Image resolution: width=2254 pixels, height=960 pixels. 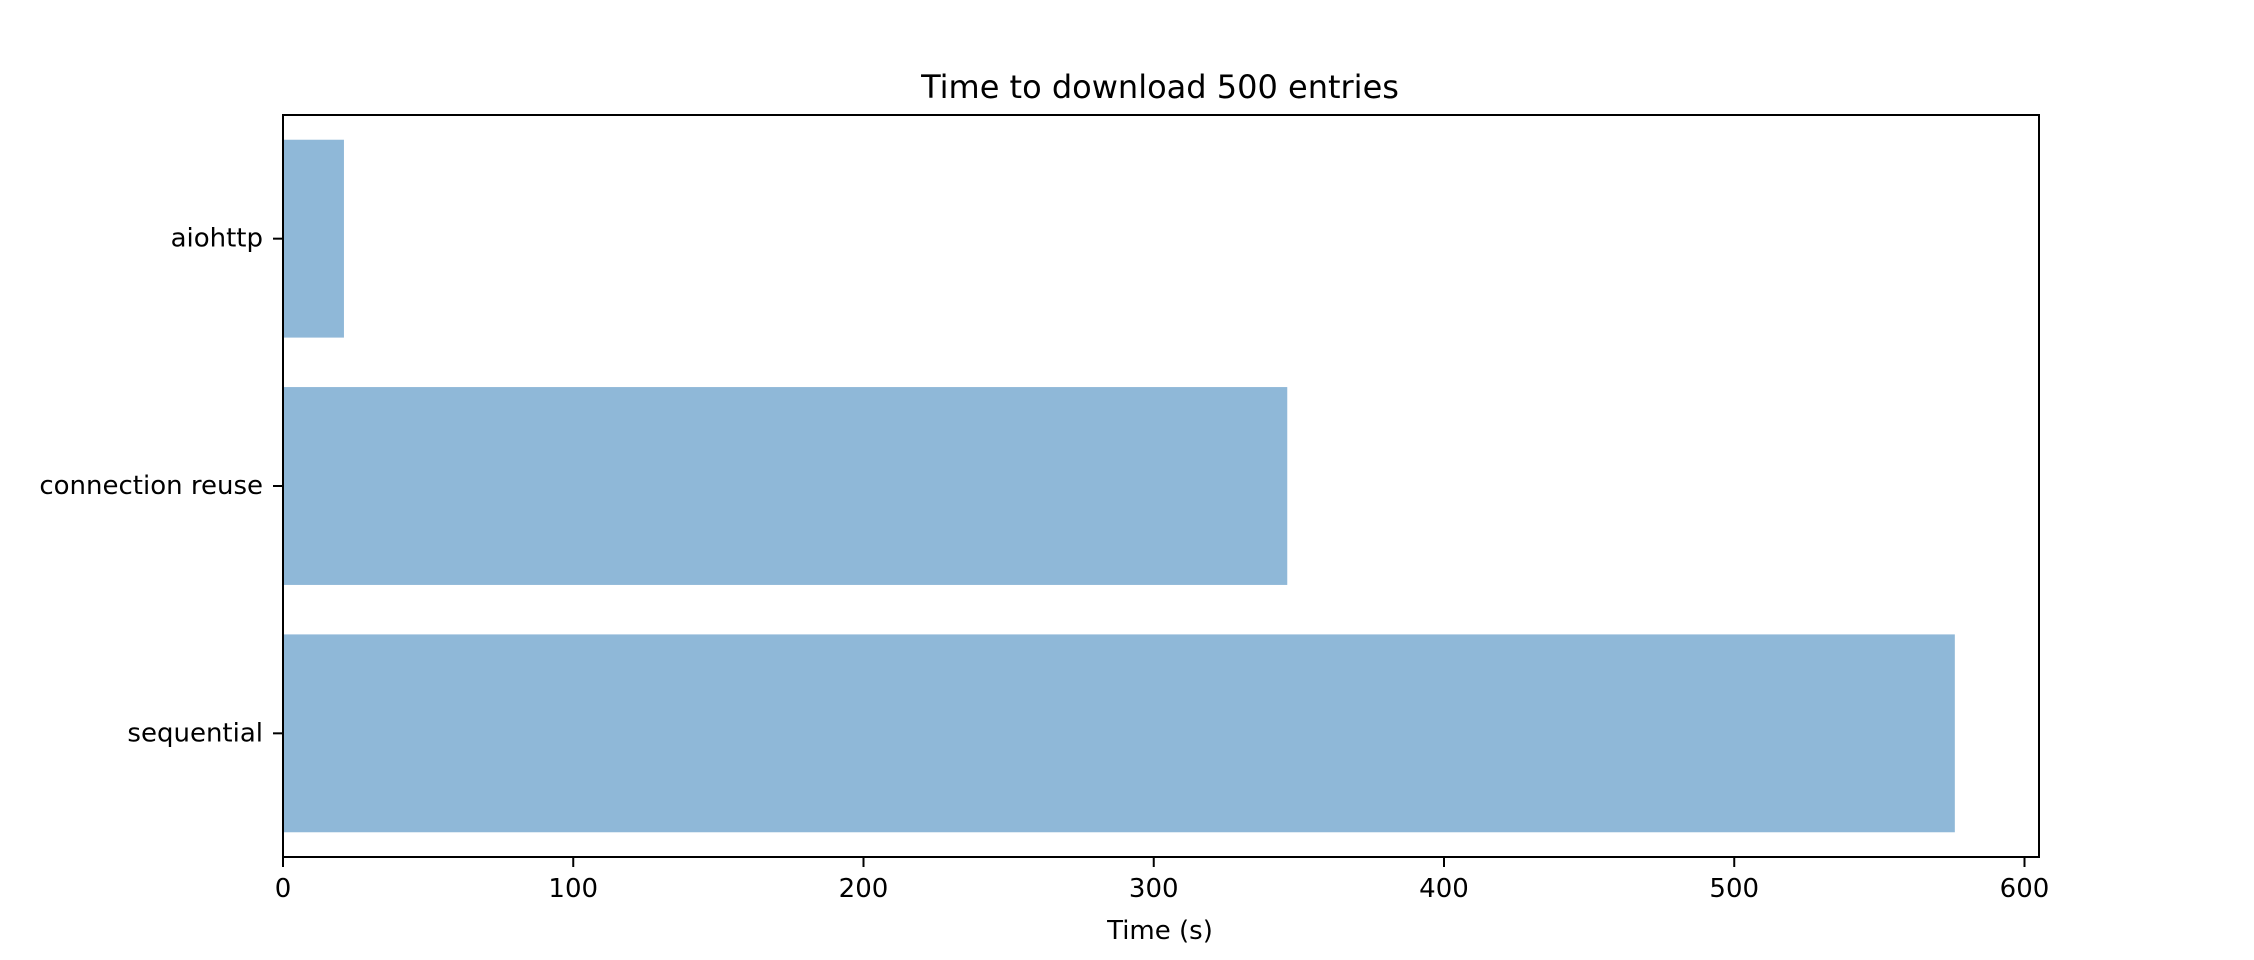 I want to click on chart-title: Time to download 500 entries, so click(x=1159, y=87).